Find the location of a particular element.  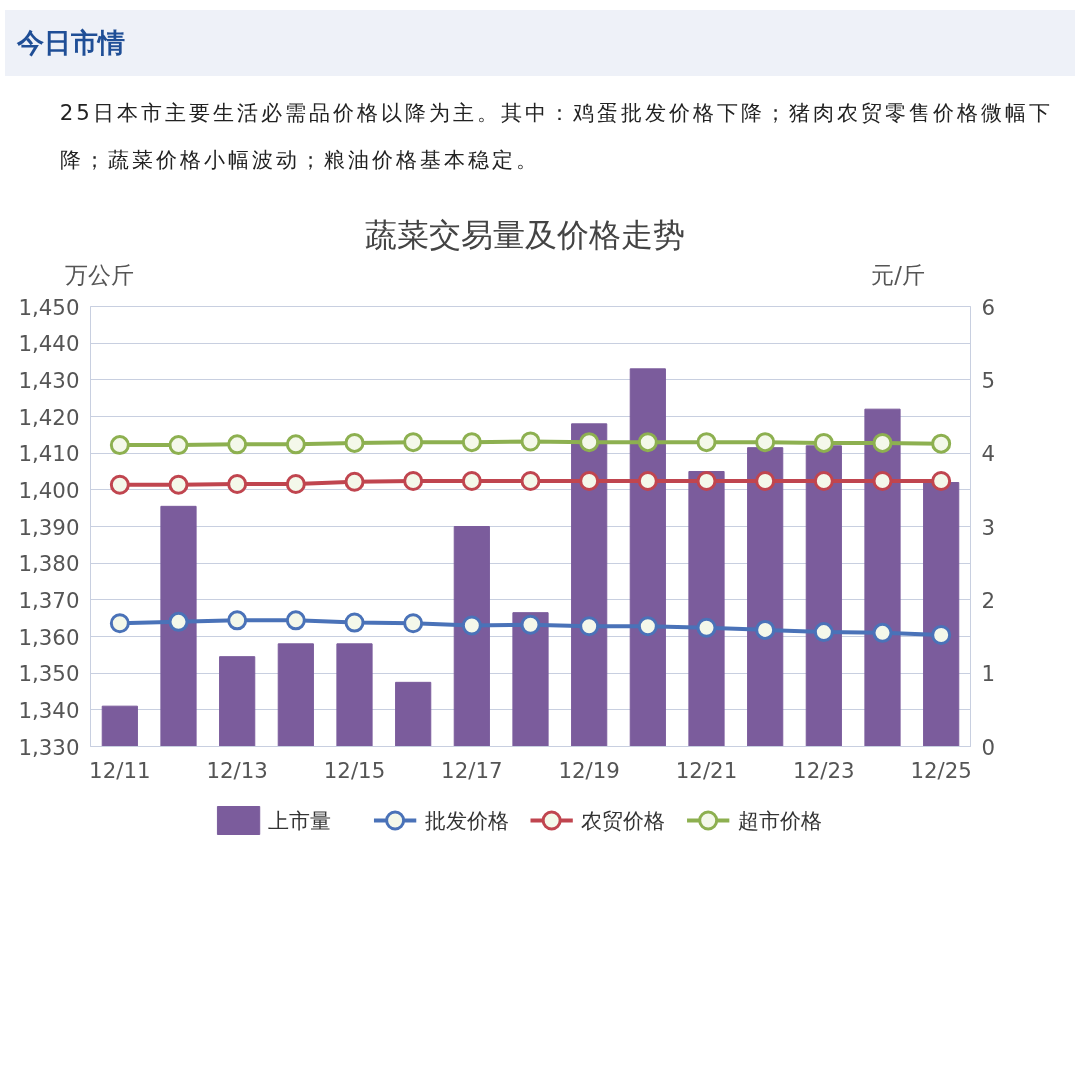

legend-label: 超市价格 is located at coordinates (779, 821).